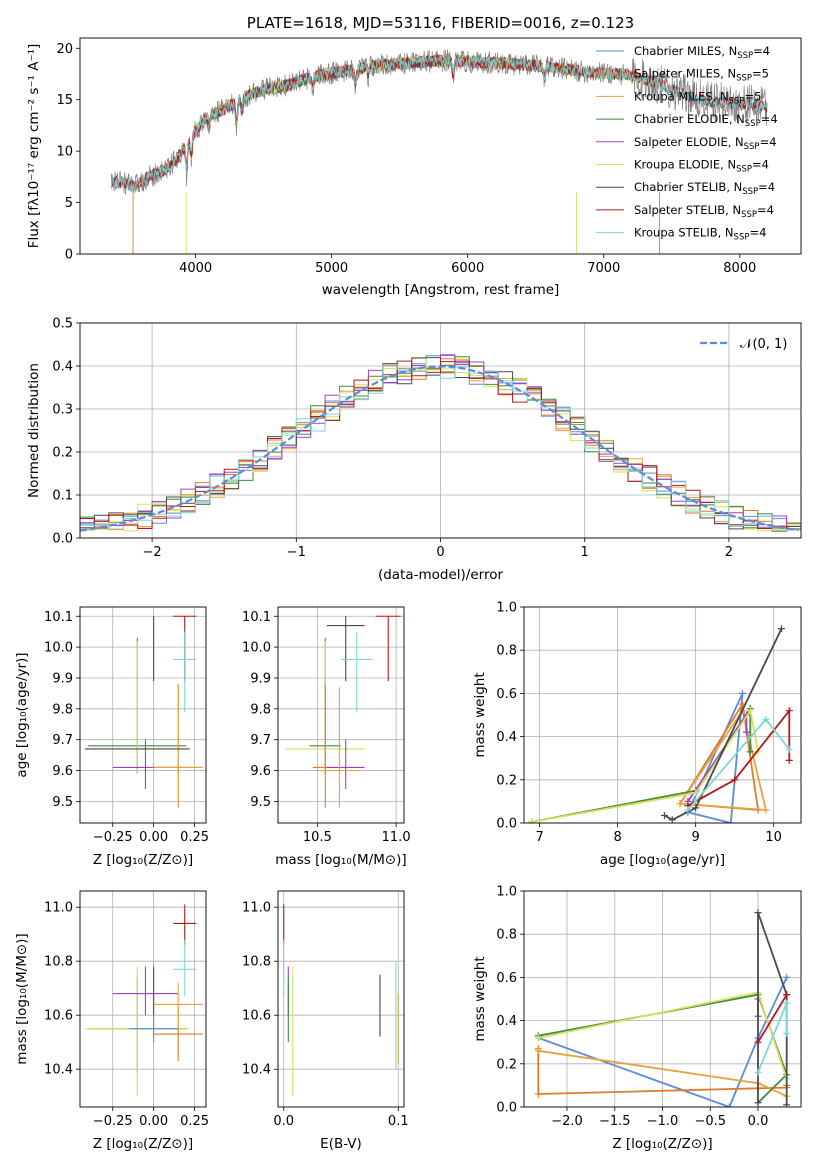 This screenshot has height=1170, width=819. What do you see at coordinates (58, 617) in the screenshot?
I see `y-tick-label: 10.1` at bounding box center [58, 617].